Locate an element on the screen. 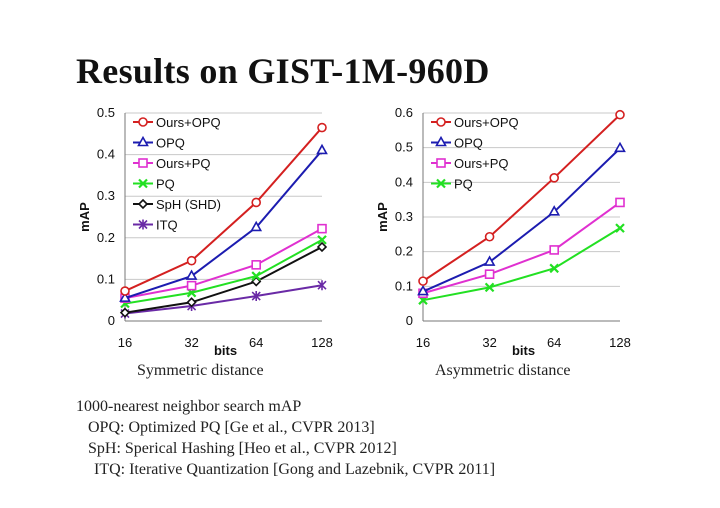 The height and width of the screenshot is (508, 720). series-ours-pq is located at coordinates (521, 248).